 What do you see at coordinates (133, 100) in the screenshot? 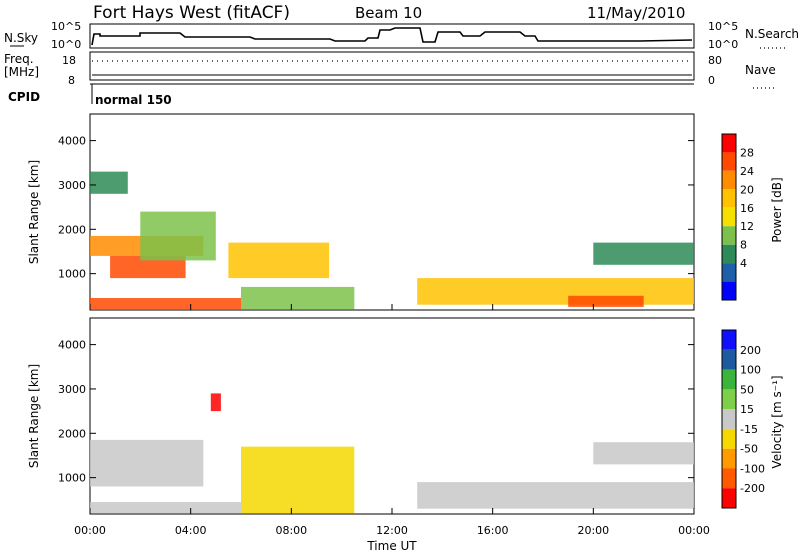
I see `cpid-value: normal 150` at bounding box center [133, 100].